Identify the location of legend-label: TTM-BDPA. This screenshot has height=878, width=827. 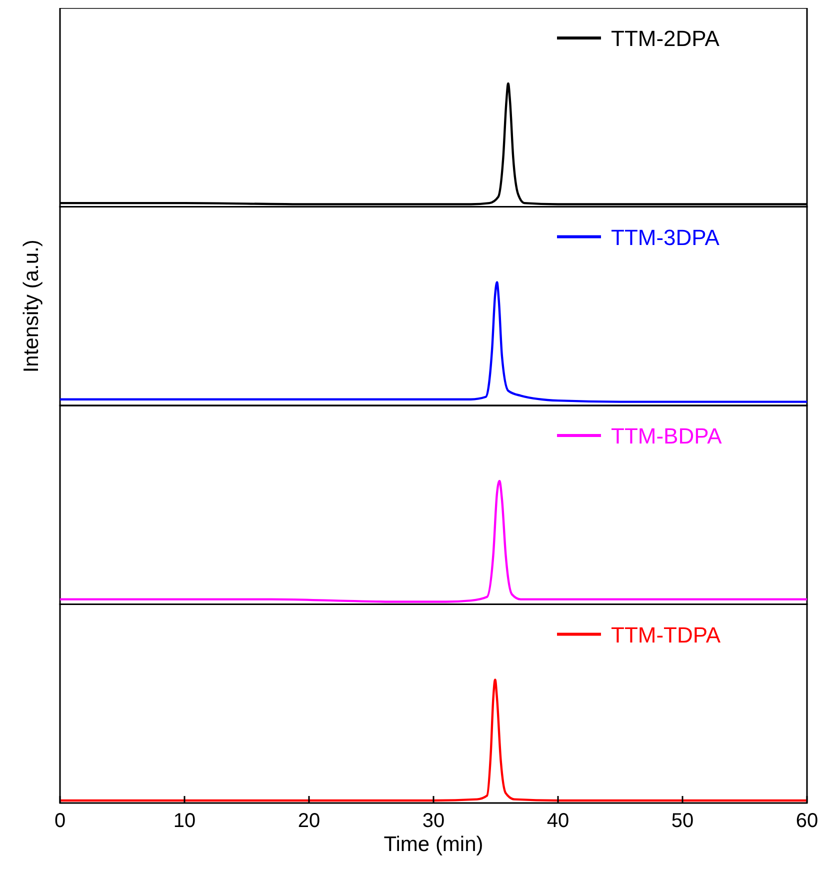
(666, 436).